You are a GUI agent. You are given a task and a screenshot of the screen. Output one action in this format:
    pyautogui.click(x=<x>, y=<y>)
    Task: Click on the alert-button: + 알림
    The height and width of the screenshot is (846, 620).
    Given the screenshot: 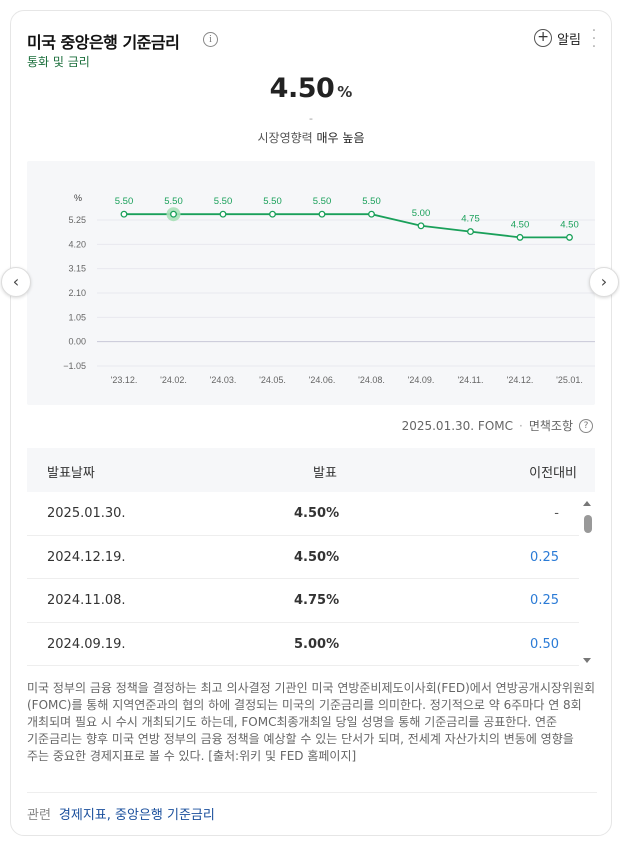 What is the action you would take?
    pyautogui.click(x=557, y=38)
    